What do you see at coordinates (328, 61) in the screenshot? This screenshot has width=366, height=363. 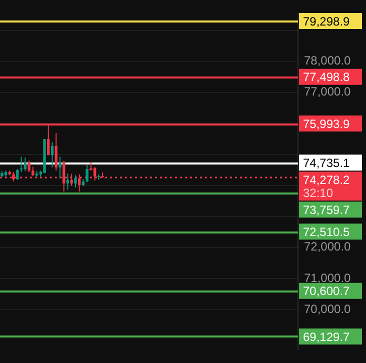 I see `y-tick-label: 78,000.0` at bounding box center [328, 61].